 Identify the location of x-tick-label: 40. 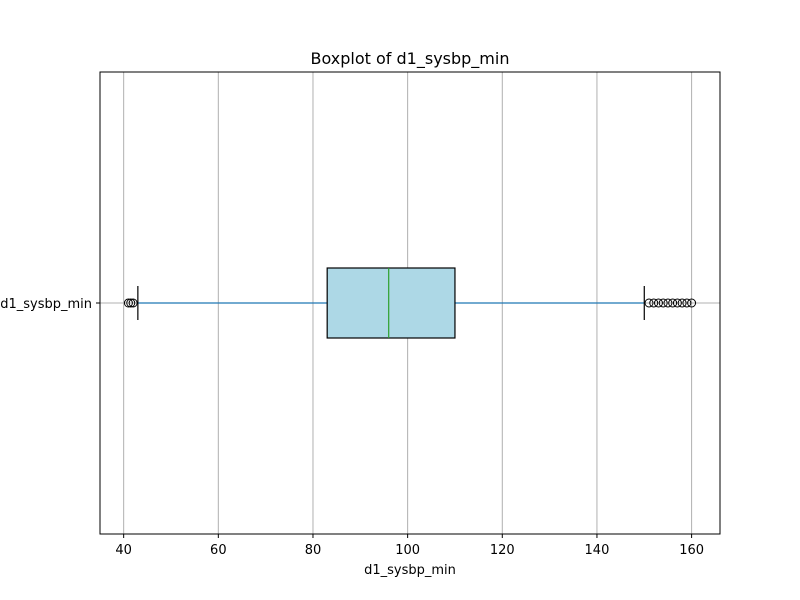
(123, 550).